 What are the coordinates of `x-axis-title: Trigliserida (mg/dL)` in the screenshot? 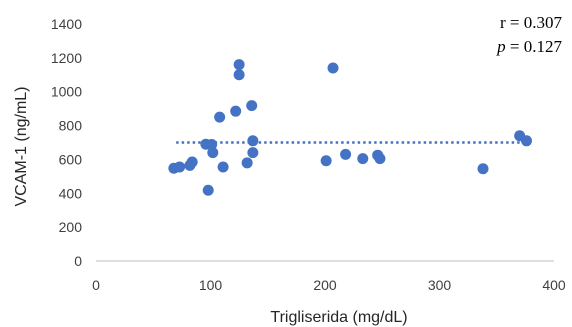 It's located at (338, 317).